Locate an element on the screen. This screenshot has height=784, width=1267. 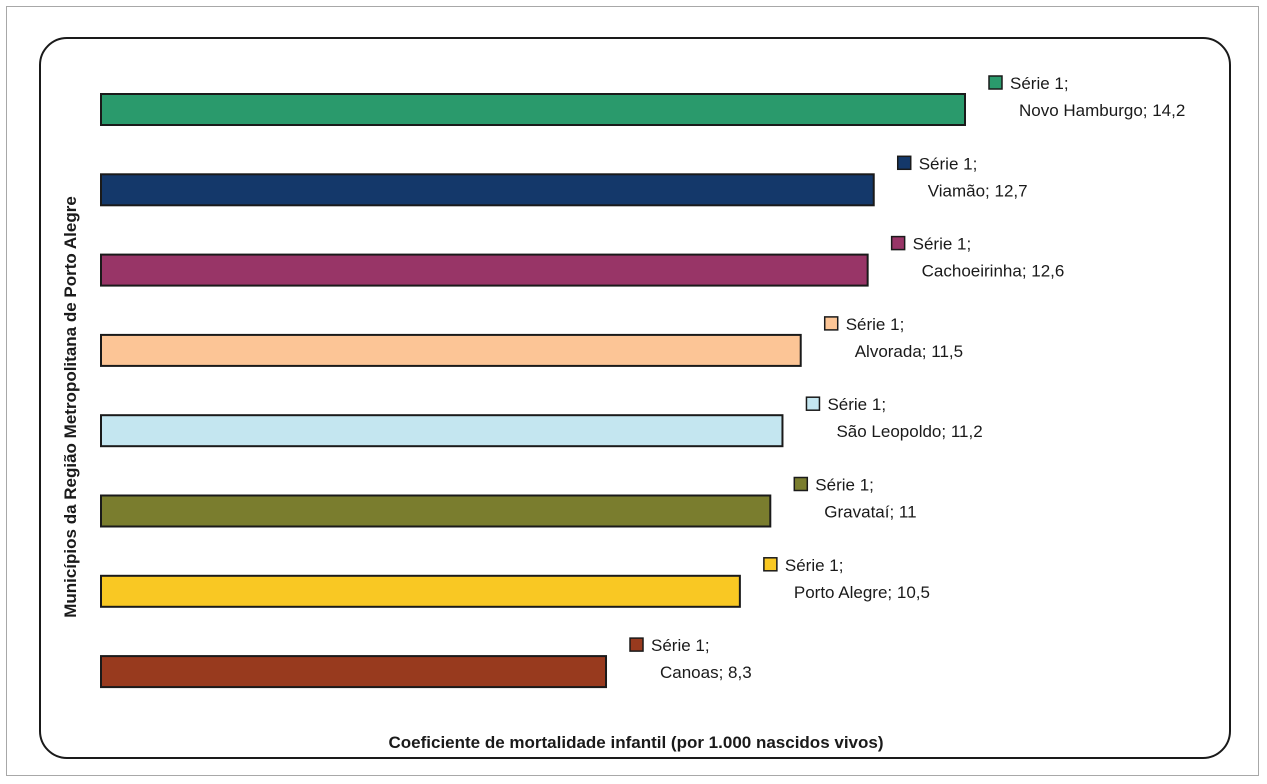
data-label-6: Porto Alegre; 10,5 is located at coordinates (862, 592).